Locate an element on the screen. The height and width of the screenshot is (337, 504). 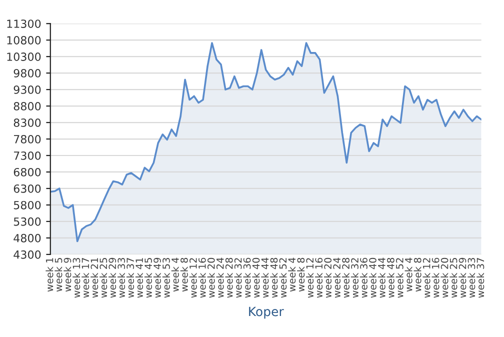
y-tick-label: 9800 is located at coordinates (27, 73).